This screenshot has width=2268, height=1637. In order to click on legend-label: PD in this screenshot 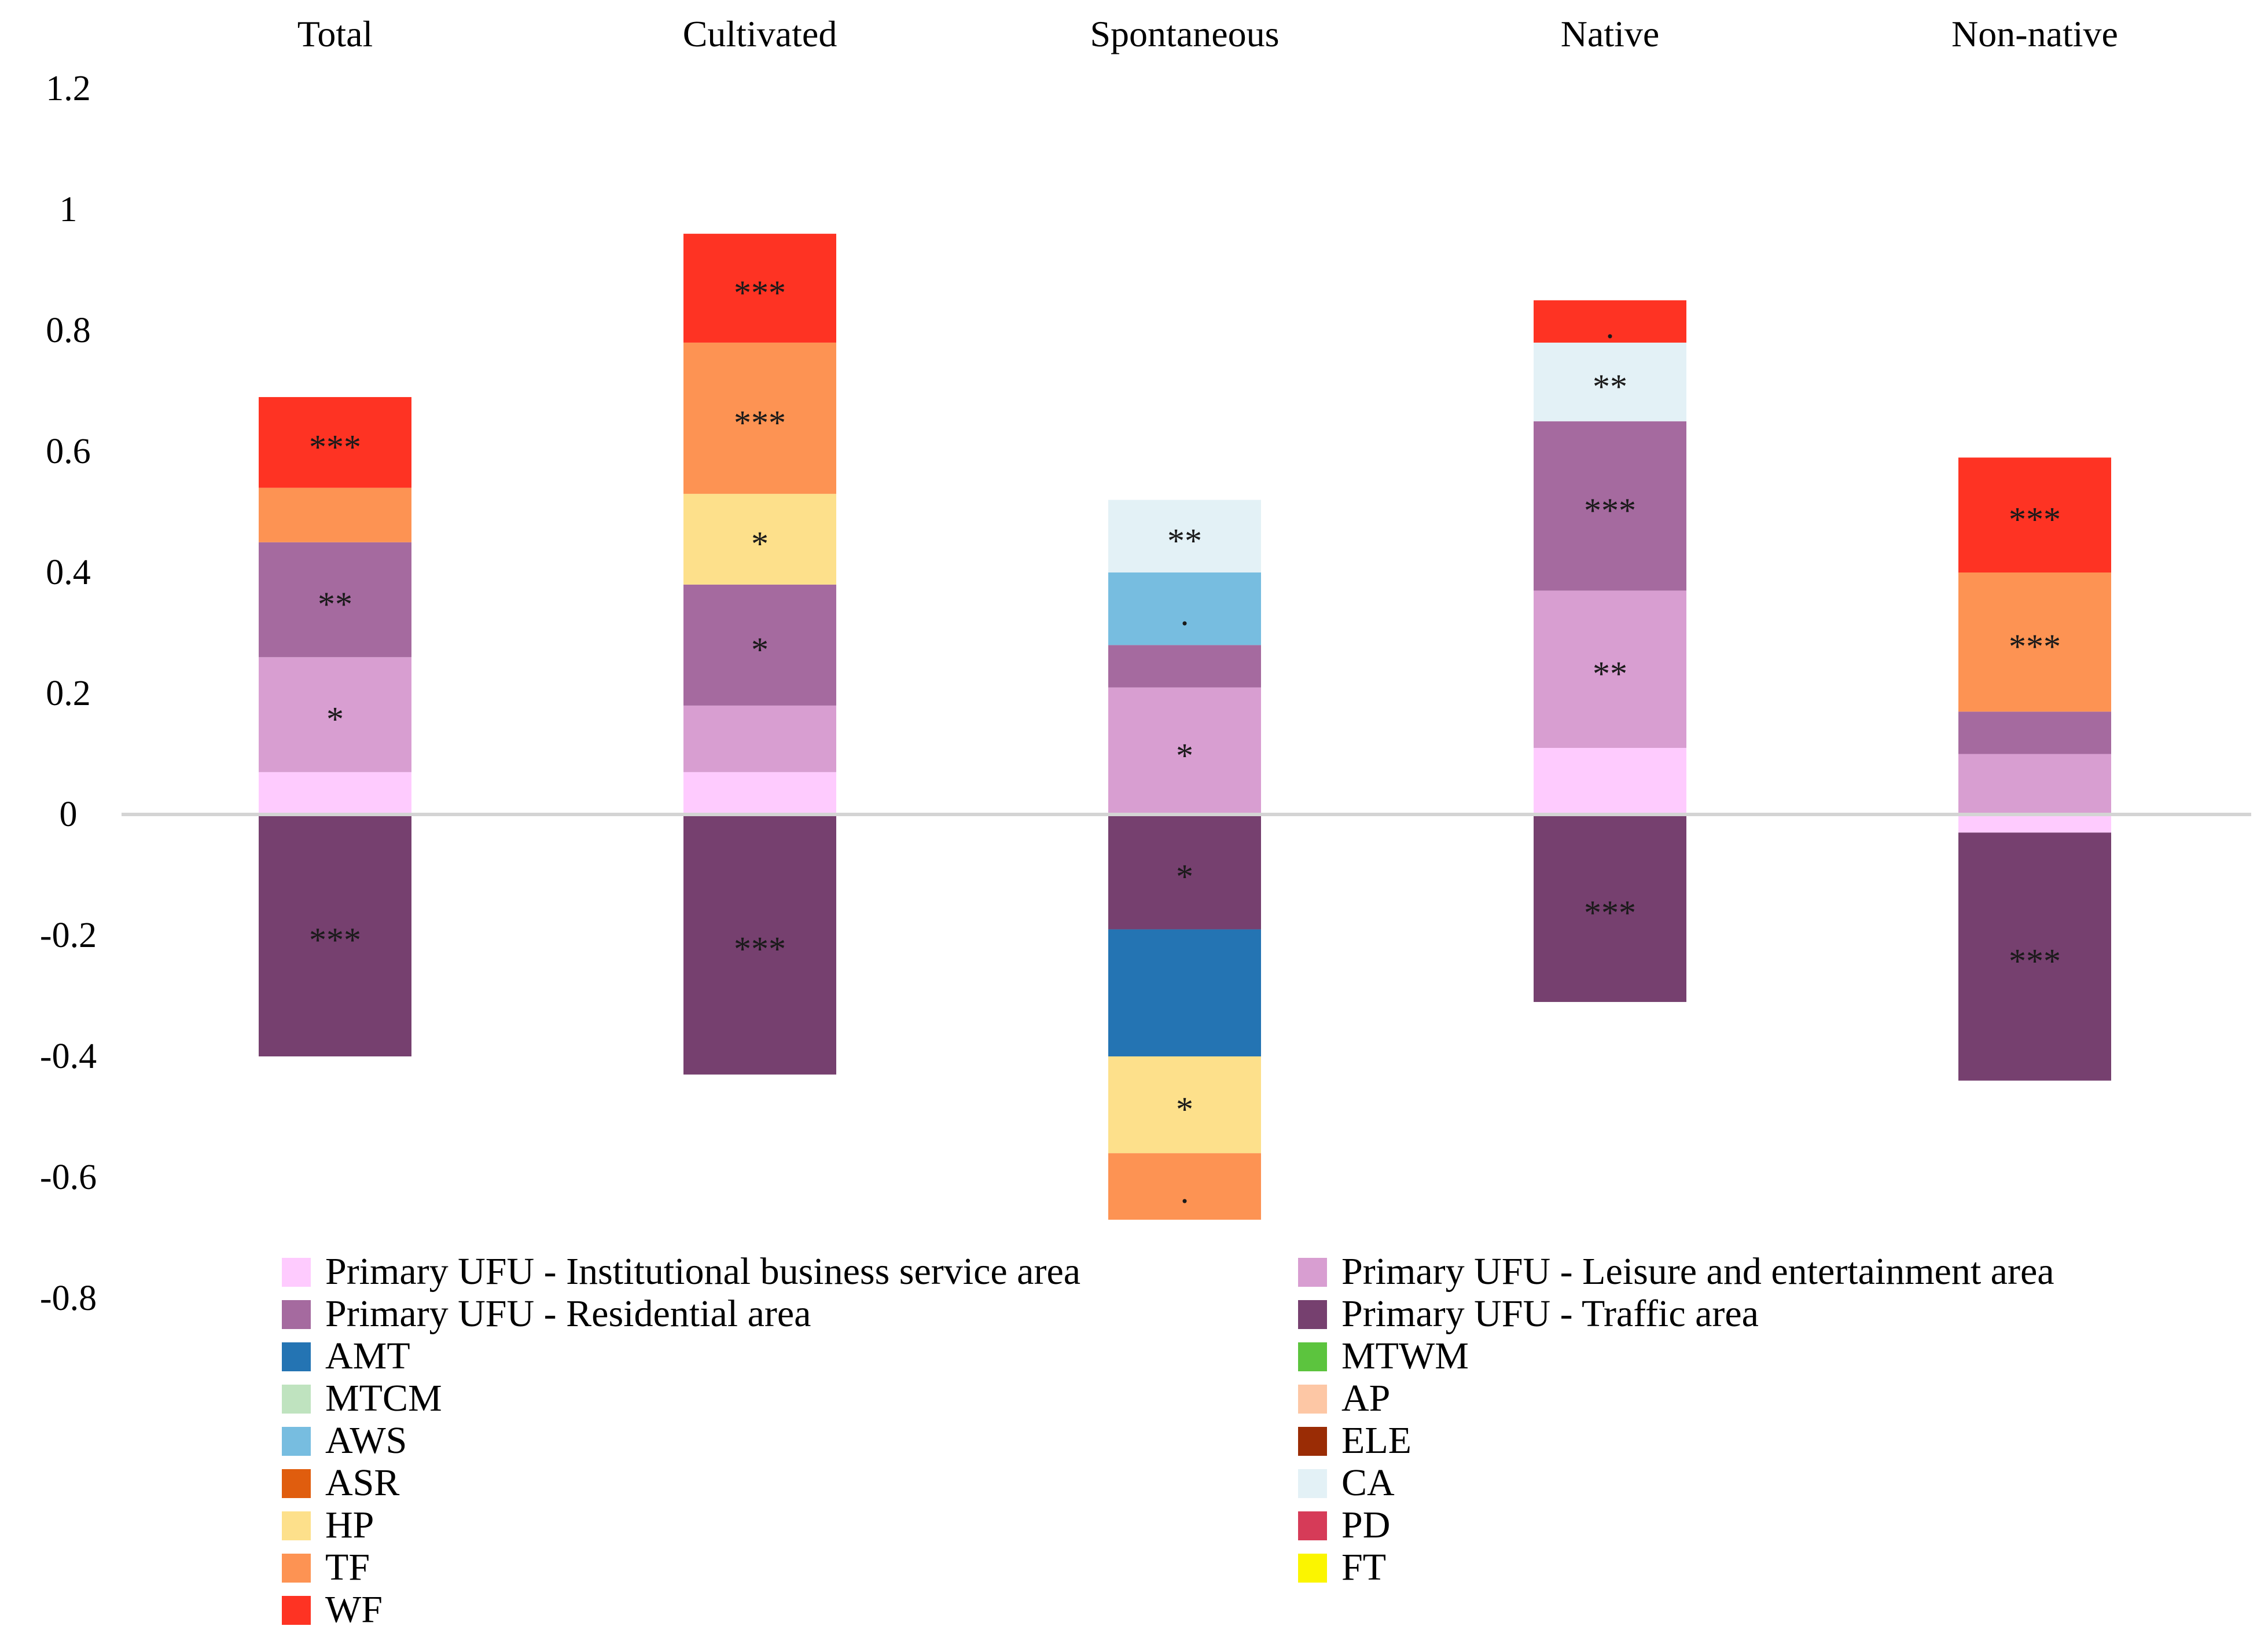, I will do `click(1365, 1525)`.